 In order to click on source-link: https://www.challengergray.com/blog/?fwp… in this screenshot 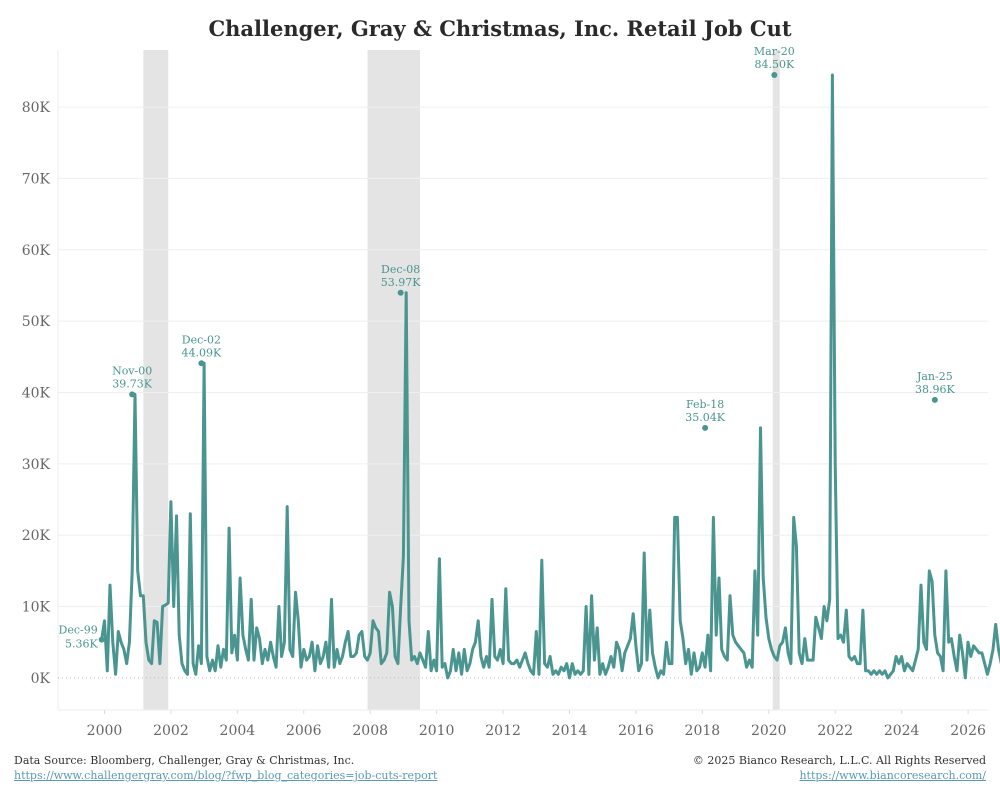, I will do `click(226, 775)`.